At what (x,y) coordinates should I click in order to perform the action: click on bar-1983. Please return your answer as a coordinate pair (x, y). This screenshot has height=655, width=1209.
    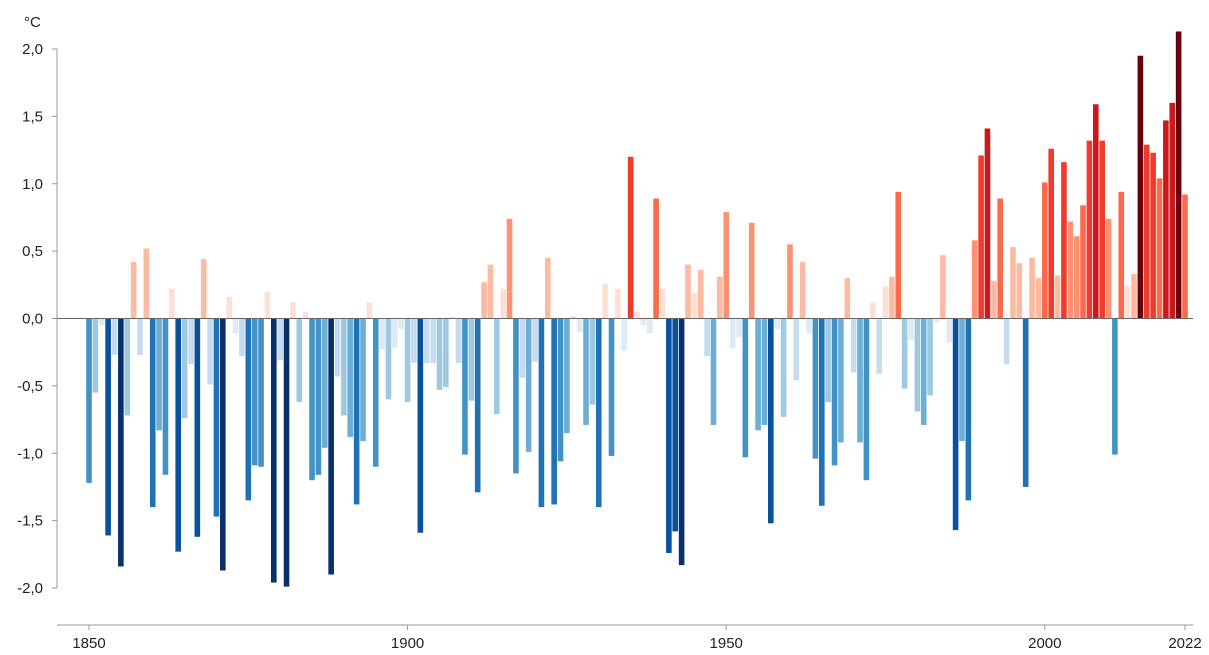
    Looking at the image, I should click on (936, 320).